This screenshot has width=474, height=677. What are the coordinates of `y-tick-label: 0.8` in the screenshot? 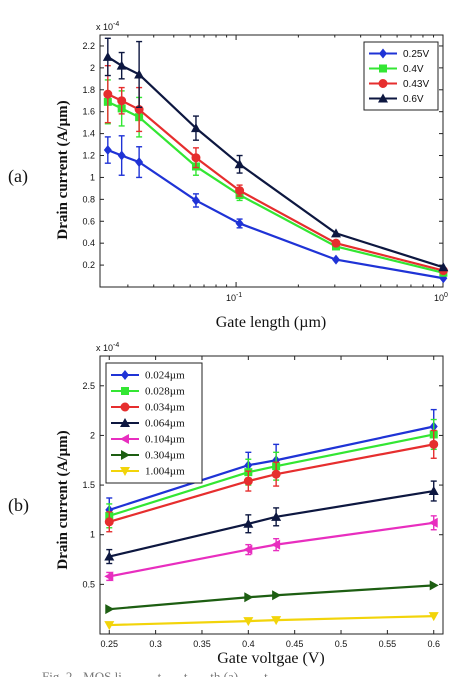 It's located at (88, 199).